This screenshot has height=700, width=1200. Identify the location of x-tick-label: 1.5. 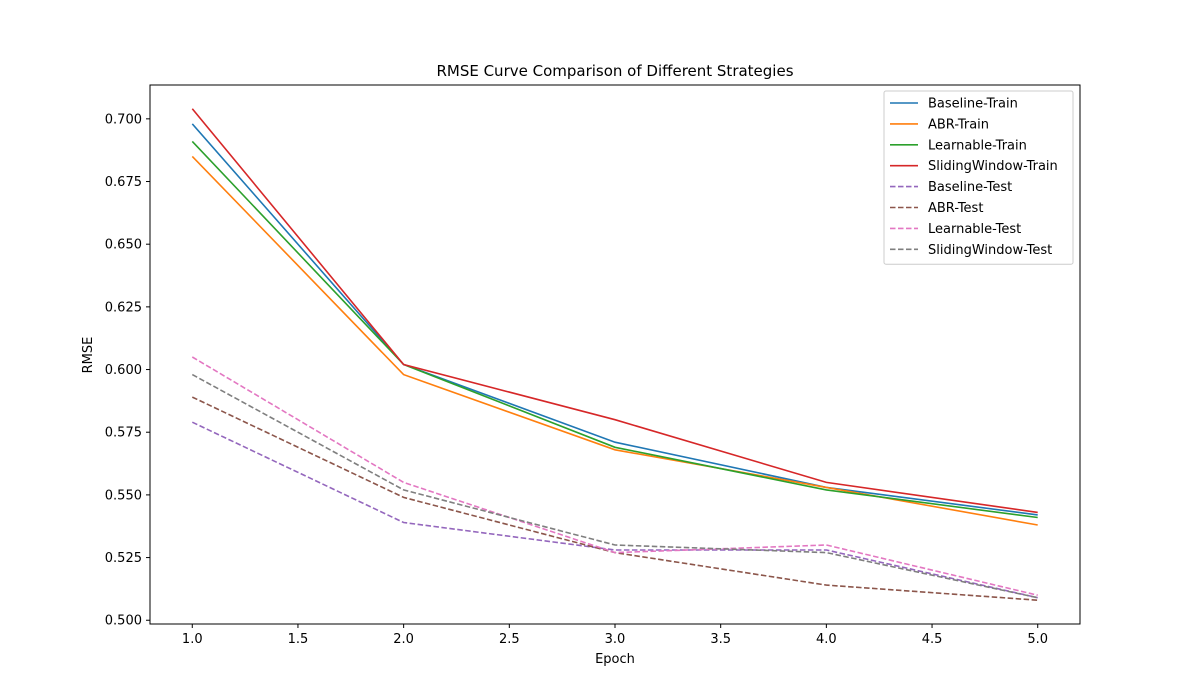
(298, 639).